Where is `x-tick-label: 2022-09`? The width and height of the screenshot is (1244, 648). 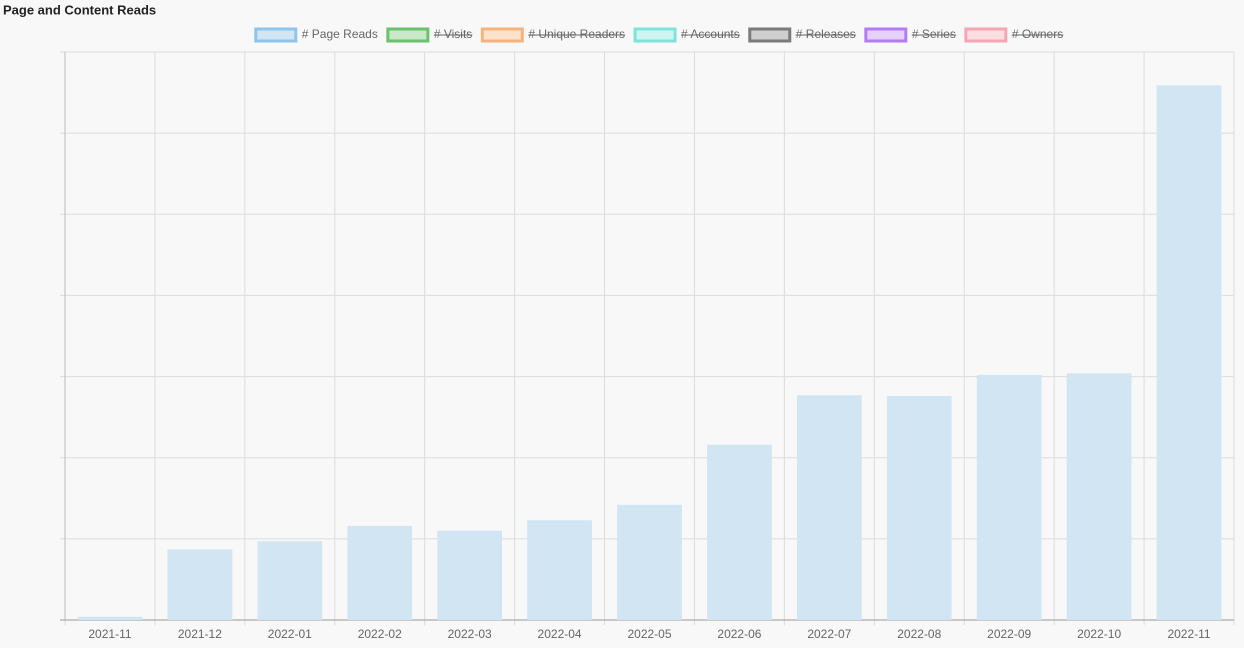
x-tick-label: 2022-09 is located at coordinates (1009, 634).